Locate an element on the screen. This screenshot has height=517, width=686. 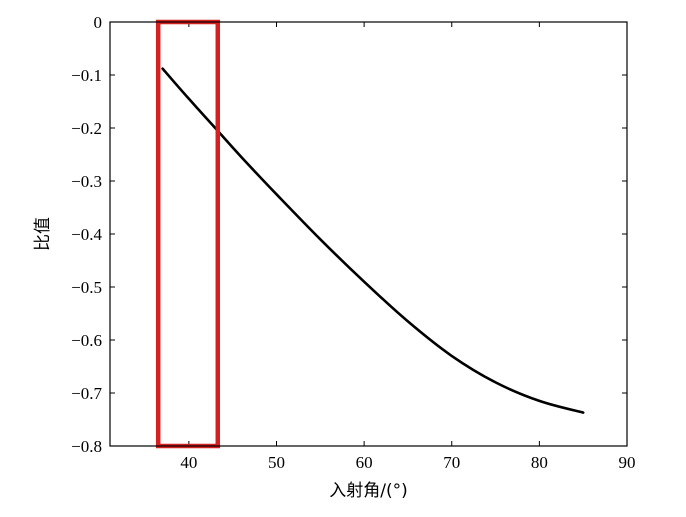
x-tick-label: 70 is located at coordinates (451, 462).